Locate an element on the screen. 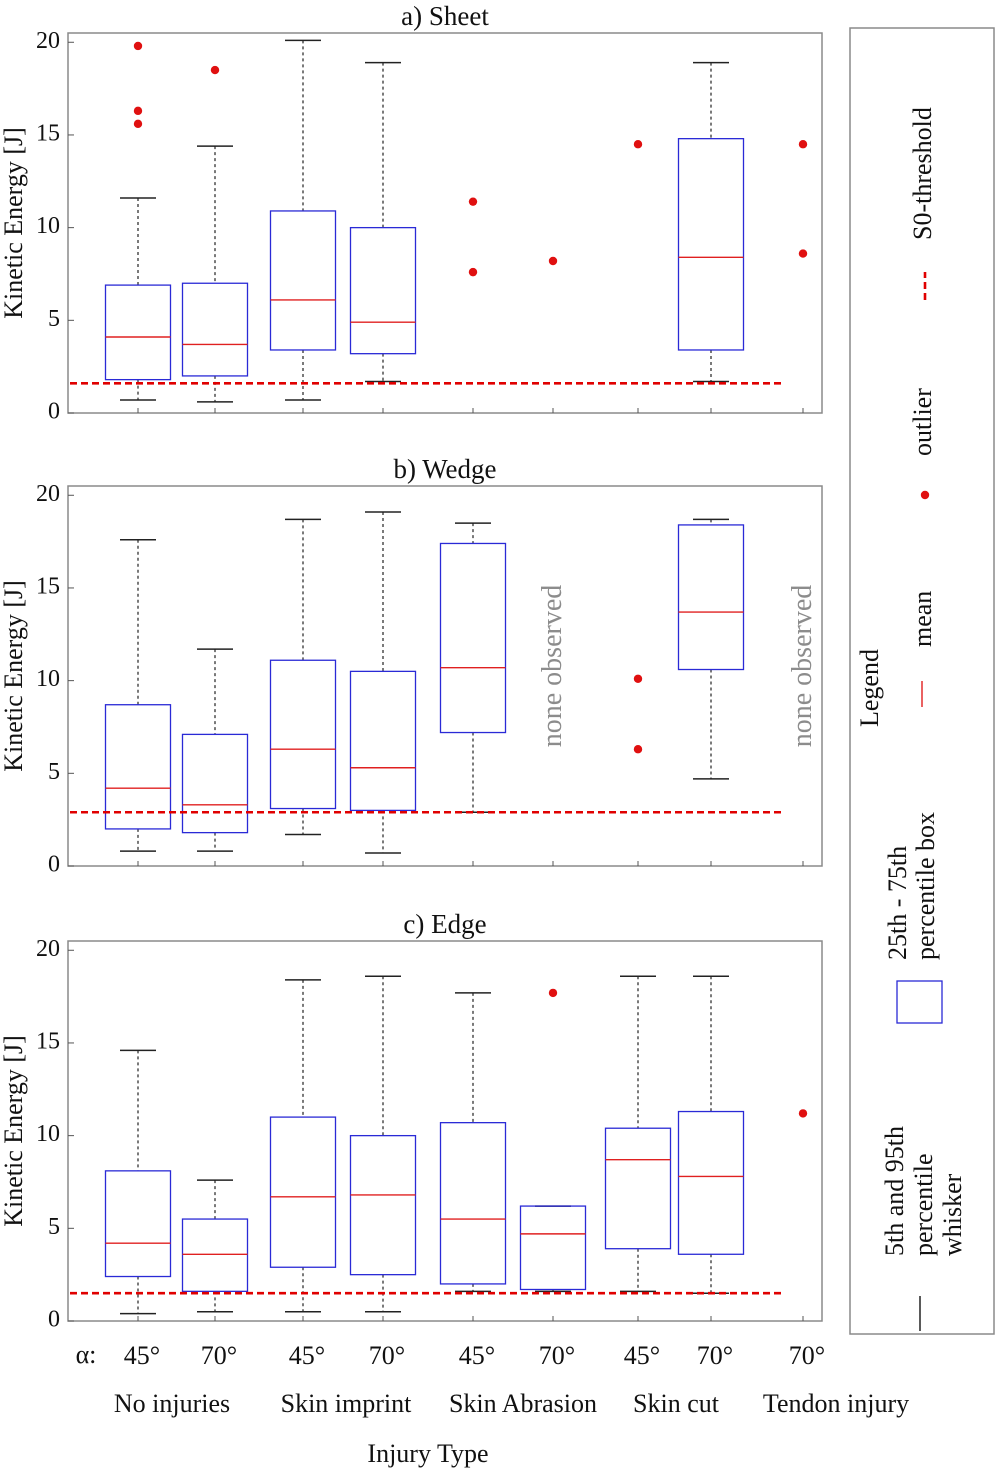 The height and width of the screenshot is (1471, 996). legend-box-symbol is located at coordinates (919, 1002).